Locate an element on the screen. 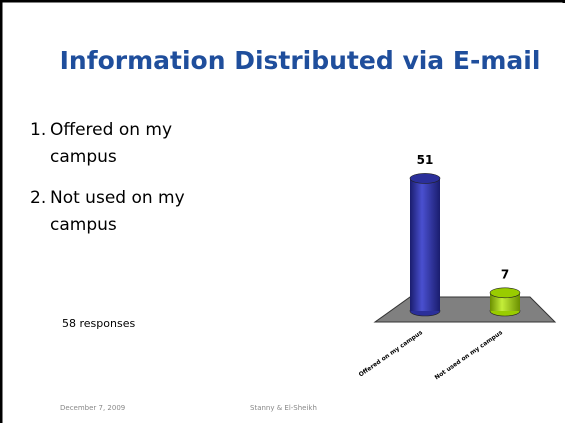 The width and height of the screenshot is (565, 423). data-label: 7 is located at coordinates (505, 274).